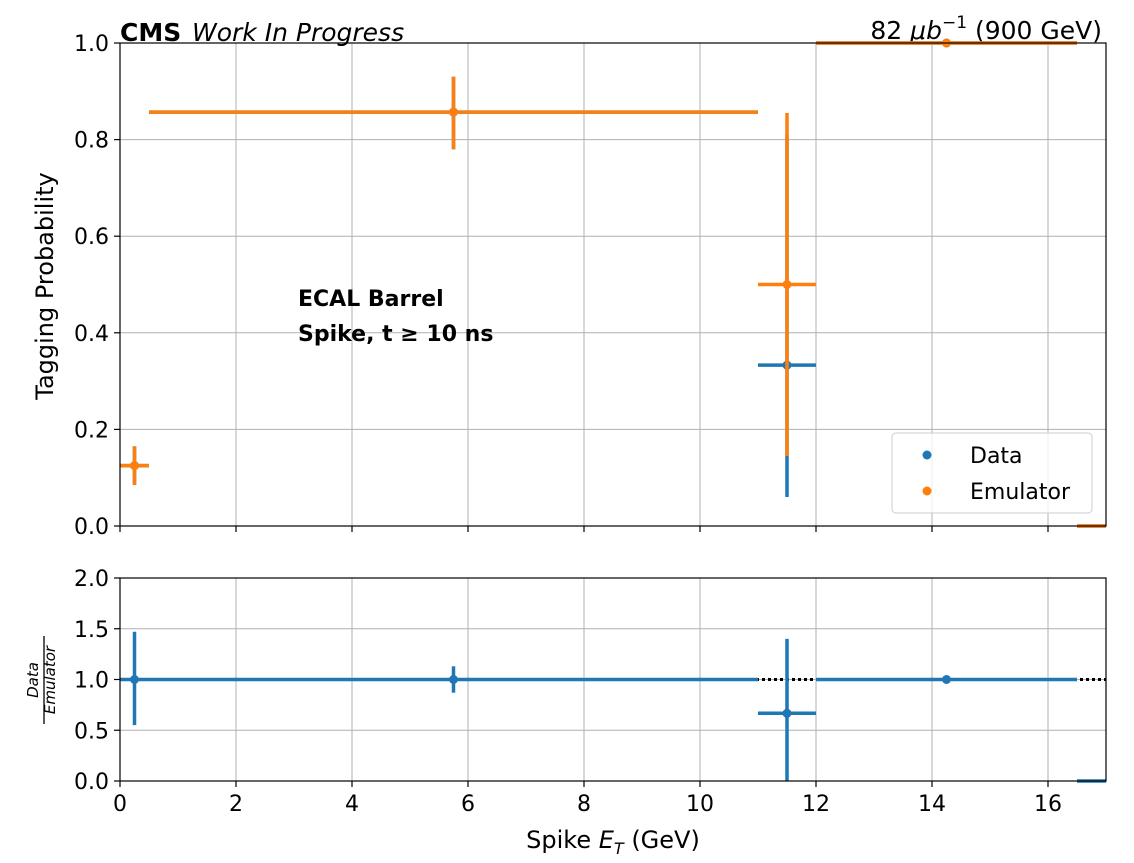  Describe the element at coordinates (927, 455) in the screenshot. I see `legend-marker-data` at that location.